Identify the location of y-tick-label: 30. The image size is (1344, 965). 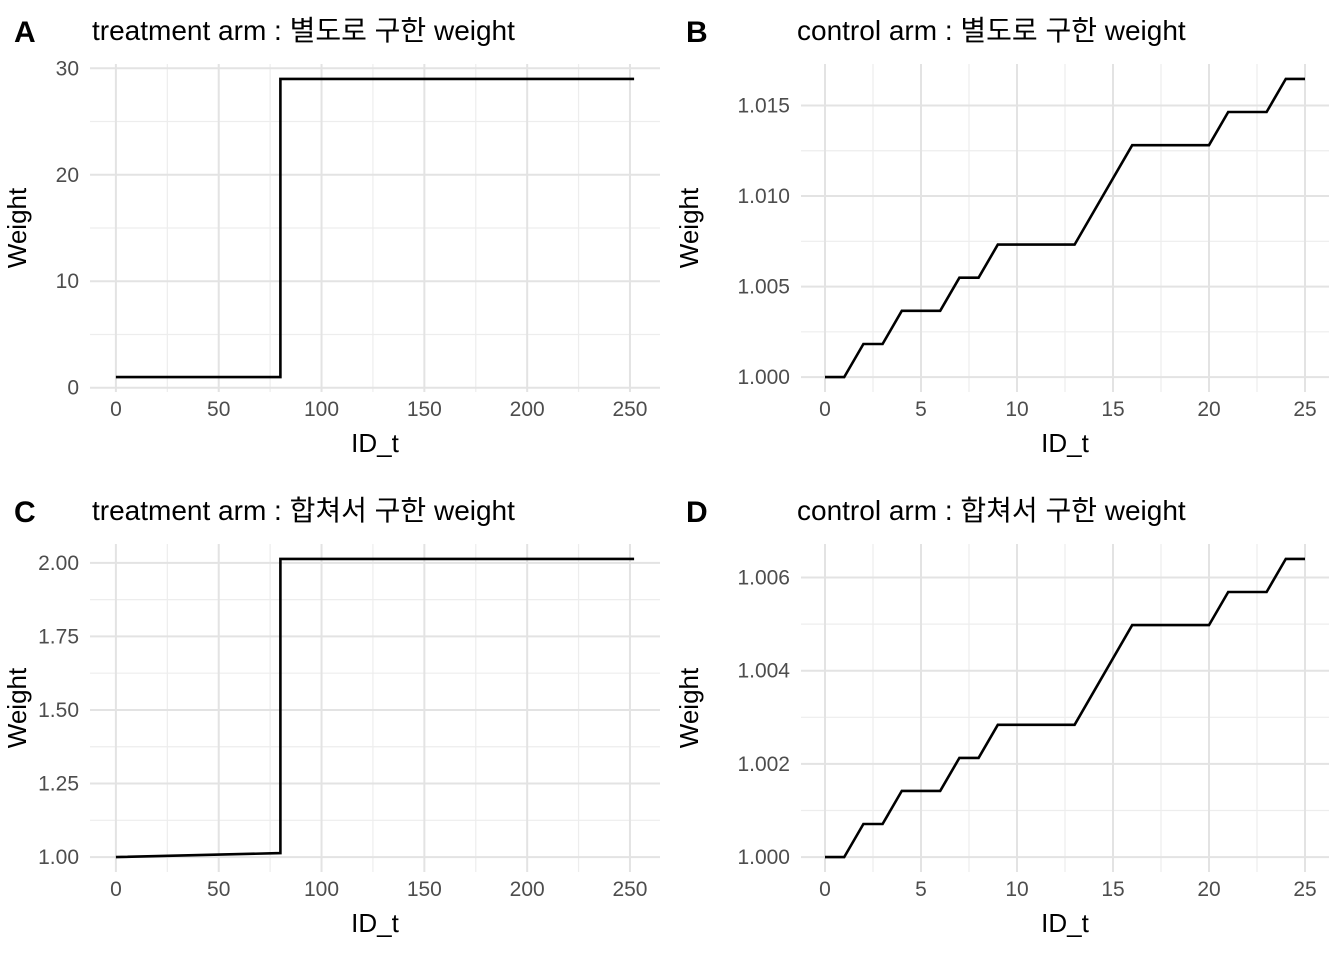
(67, 68).